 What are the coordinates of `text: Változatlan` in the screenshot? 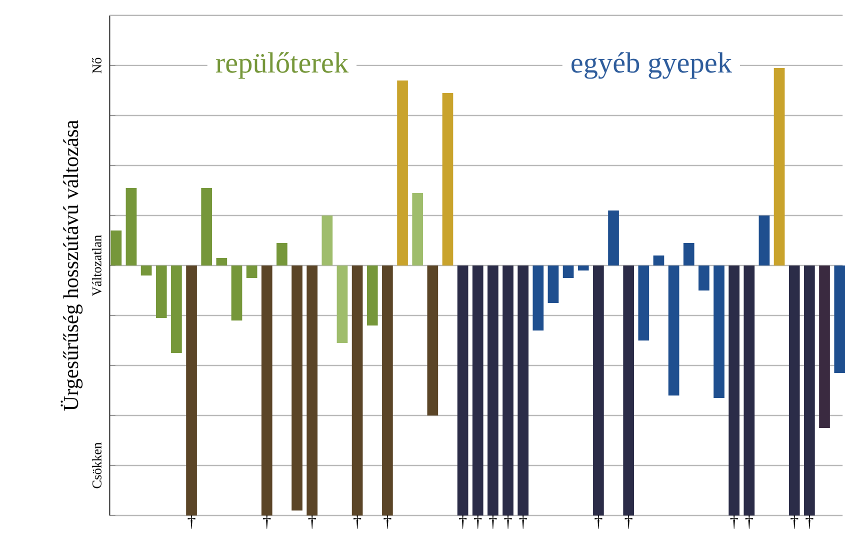 It's located at (97, 265).